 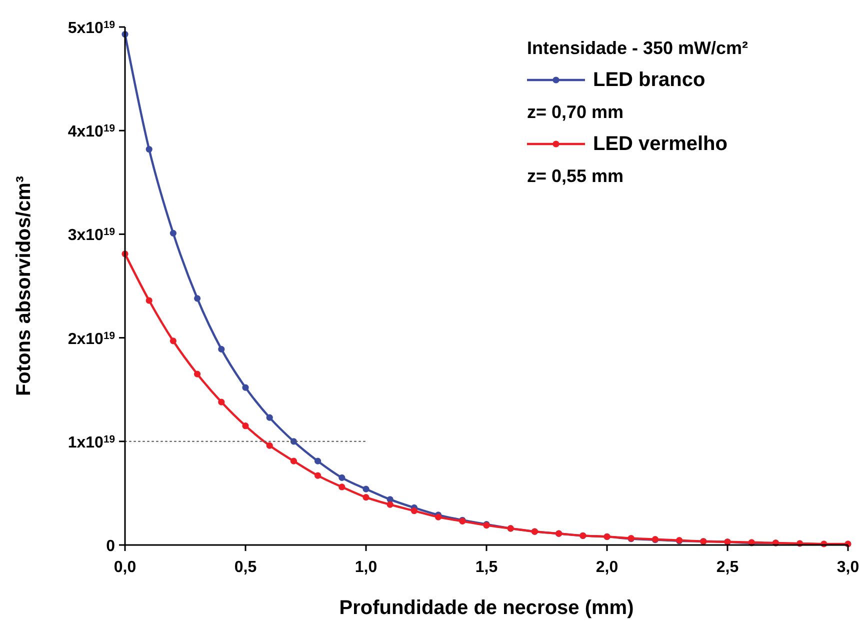 What do you see at coordinates (92, 443) in the screenshot?
I see `y-tick-label: 1x10$^{19}$` at bounding box center [92, 443].